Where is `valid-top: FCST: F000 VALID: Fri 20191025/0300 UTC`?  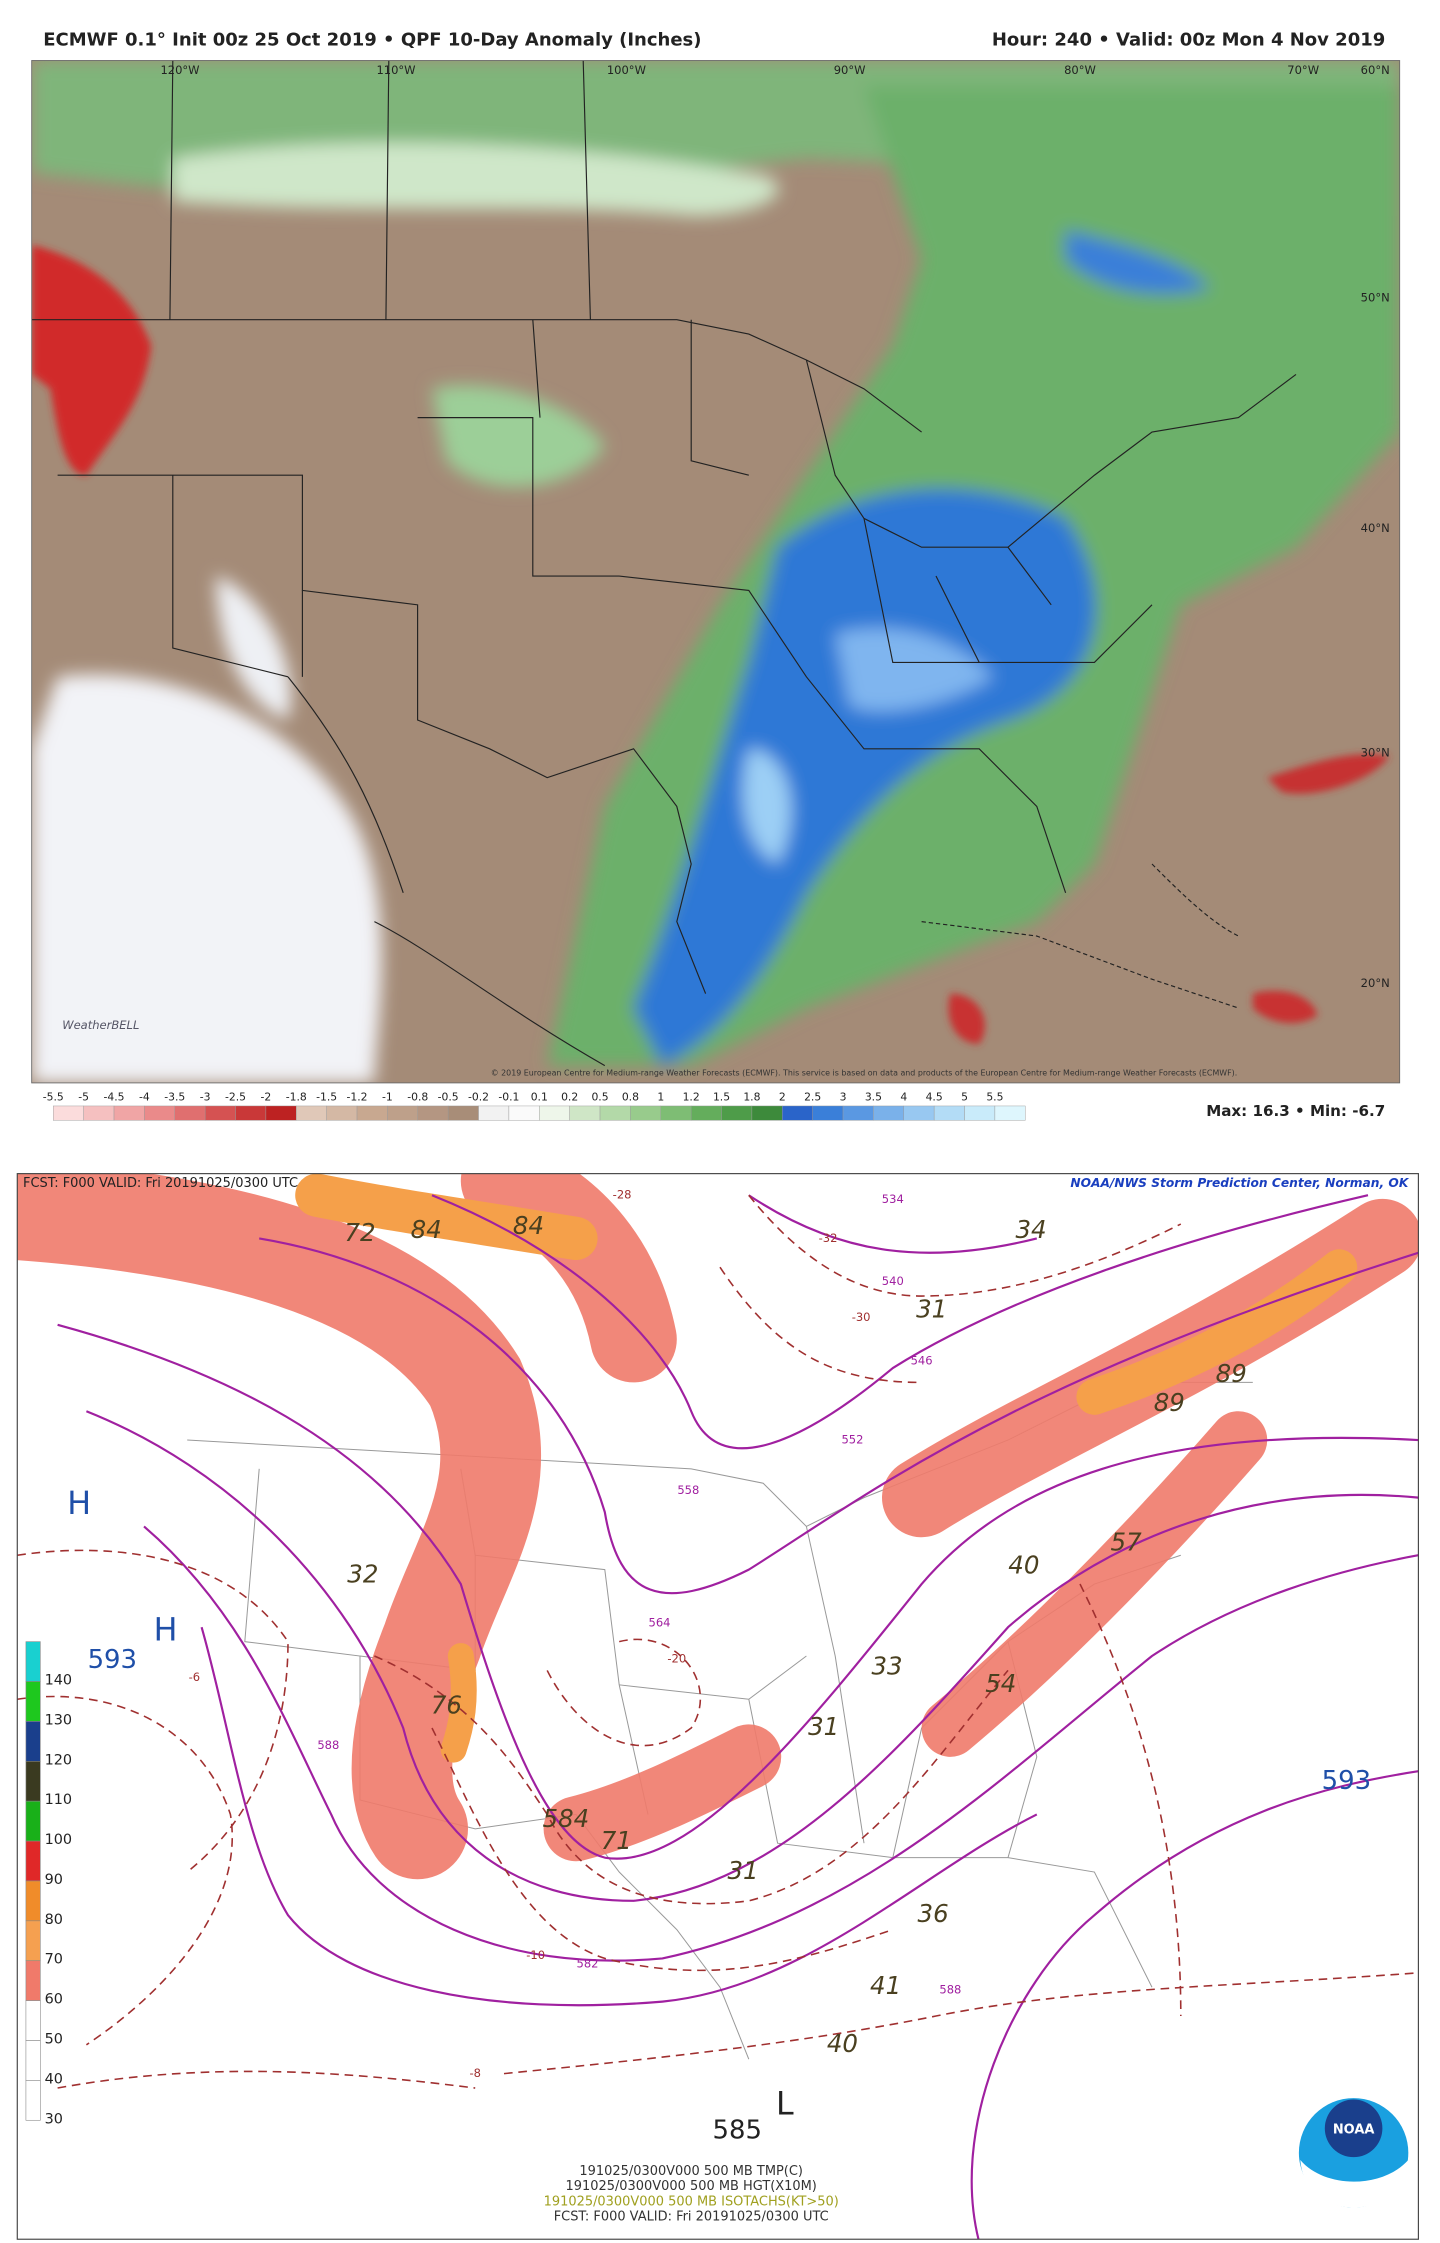
valid-top: FCST: F000 VALID: Fri 20191025/0300 UTC is located at coordinates (160, 1183).